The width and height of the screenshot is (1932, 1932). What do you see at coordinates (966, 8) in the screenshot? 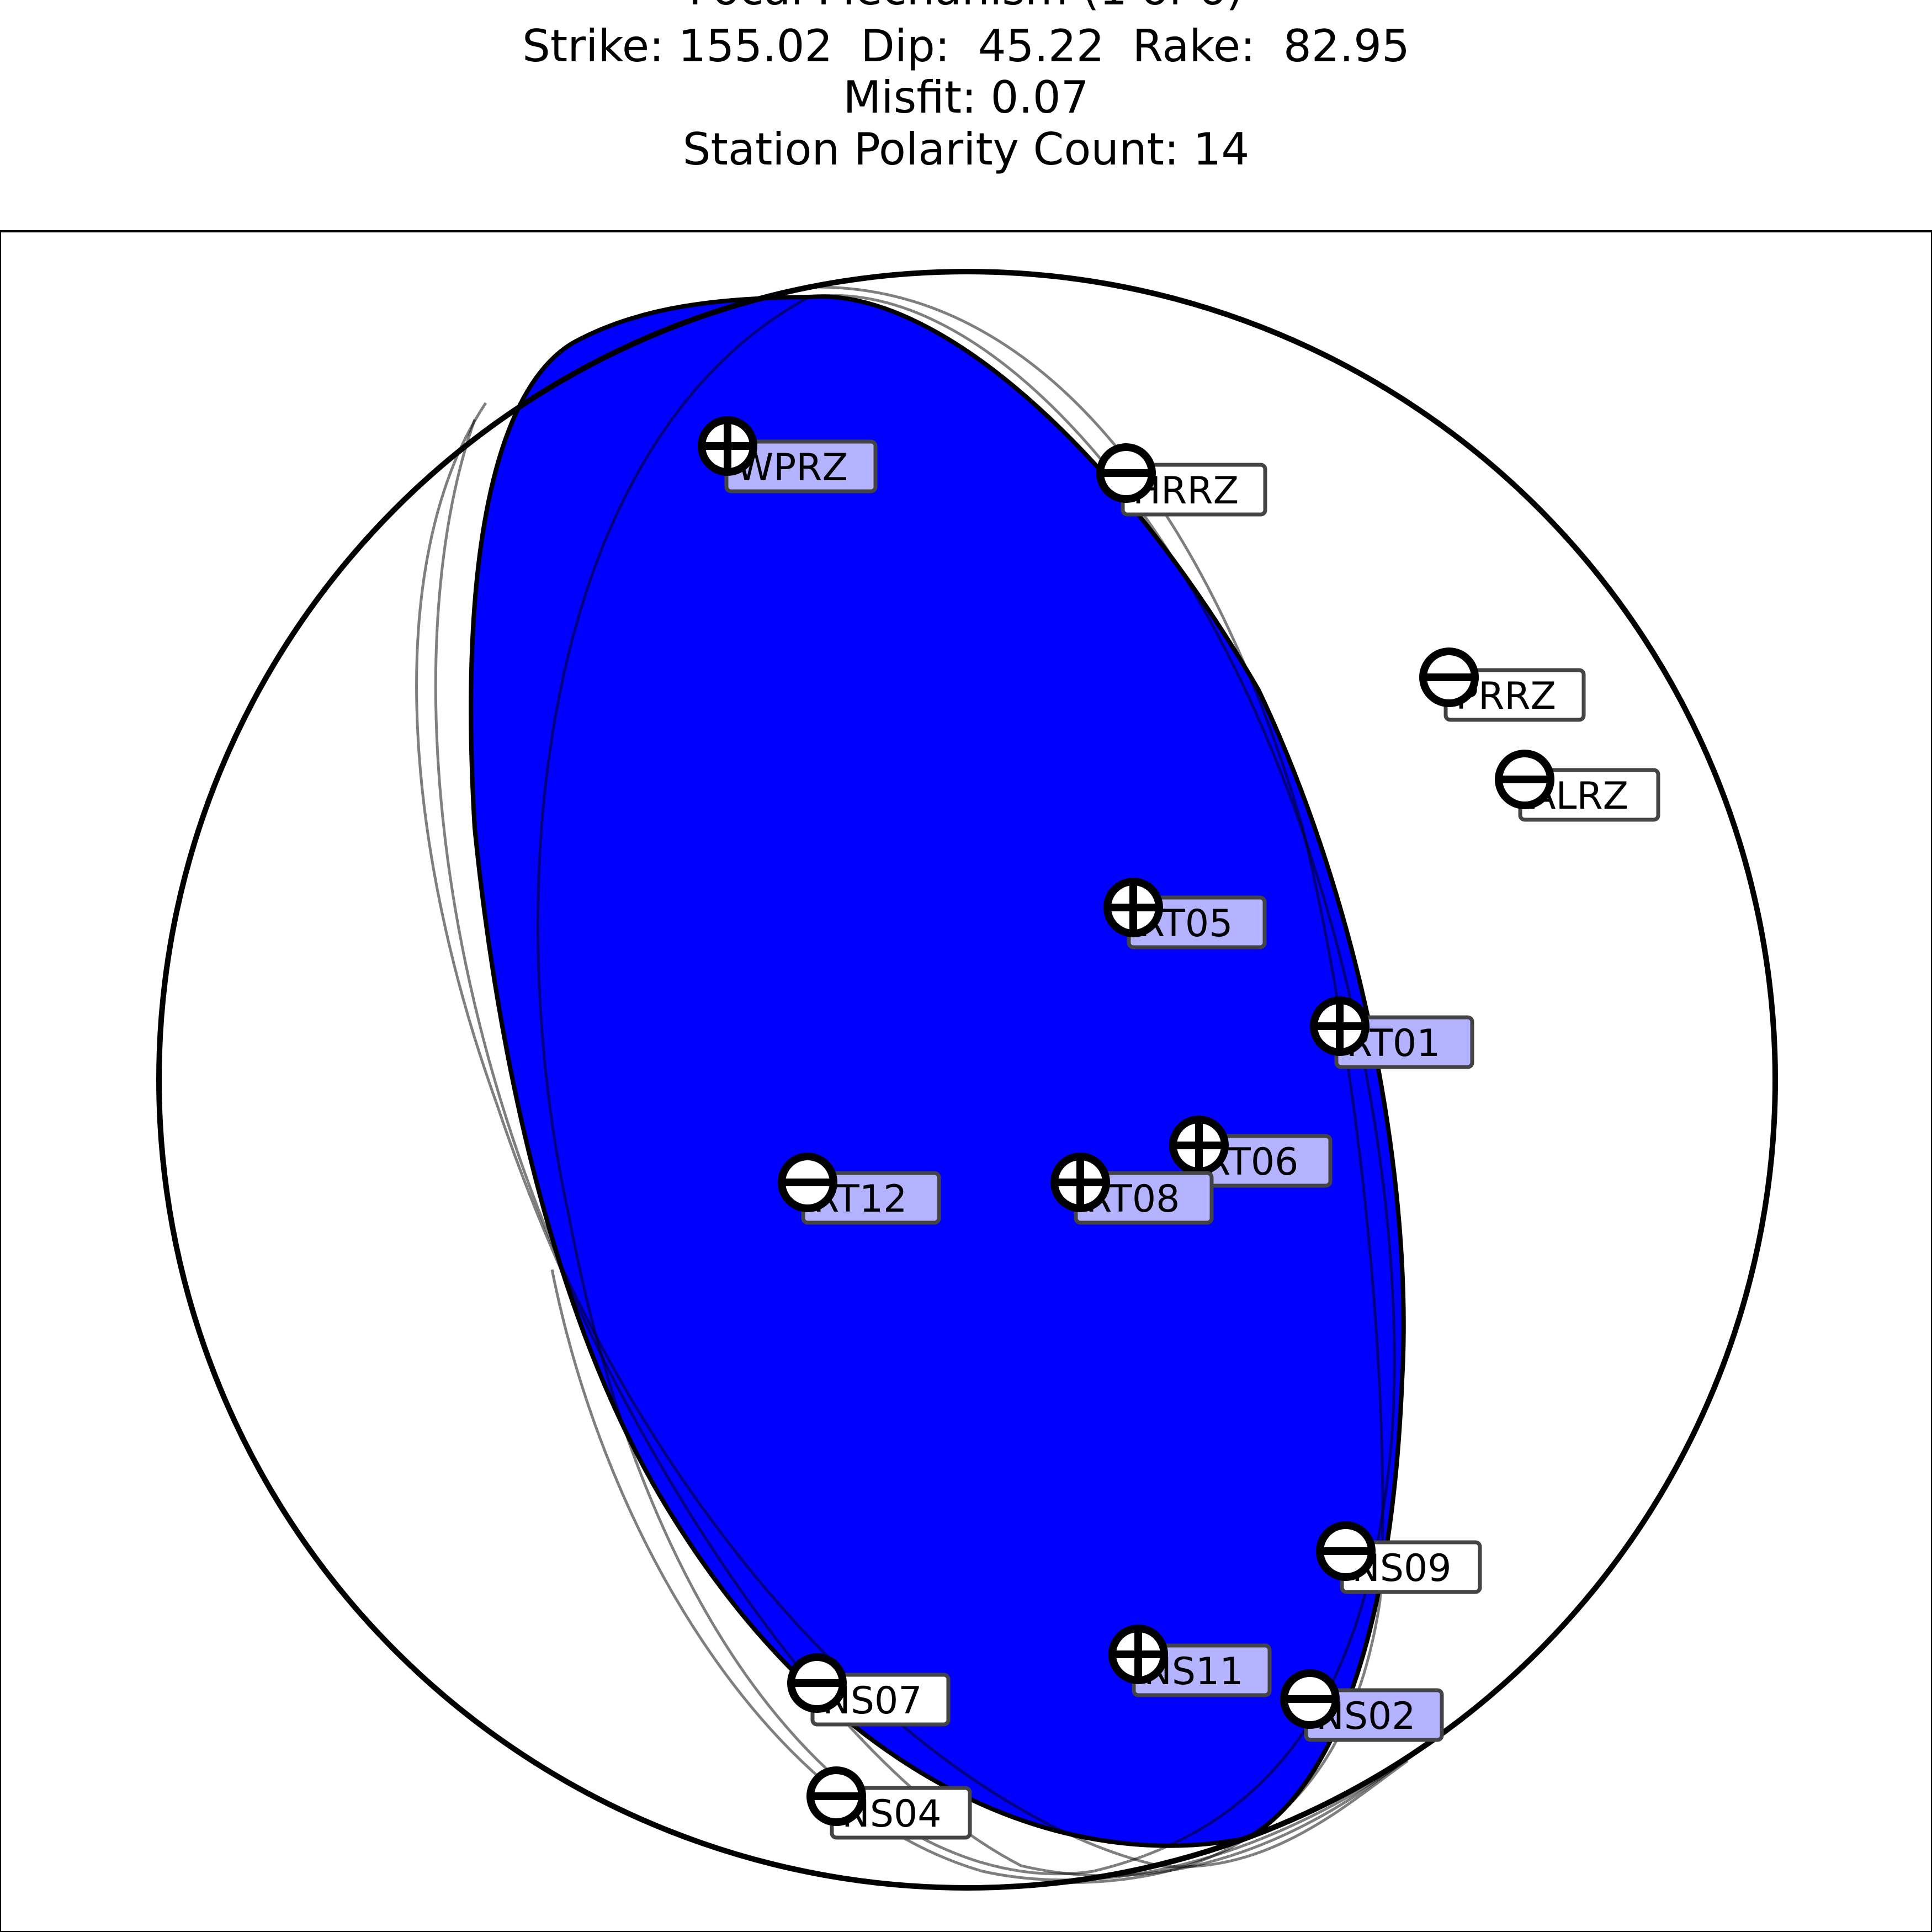
I see `title-mechanism-index: Focal Mechanism (1 of 6)` at bounding box center [966, 8].